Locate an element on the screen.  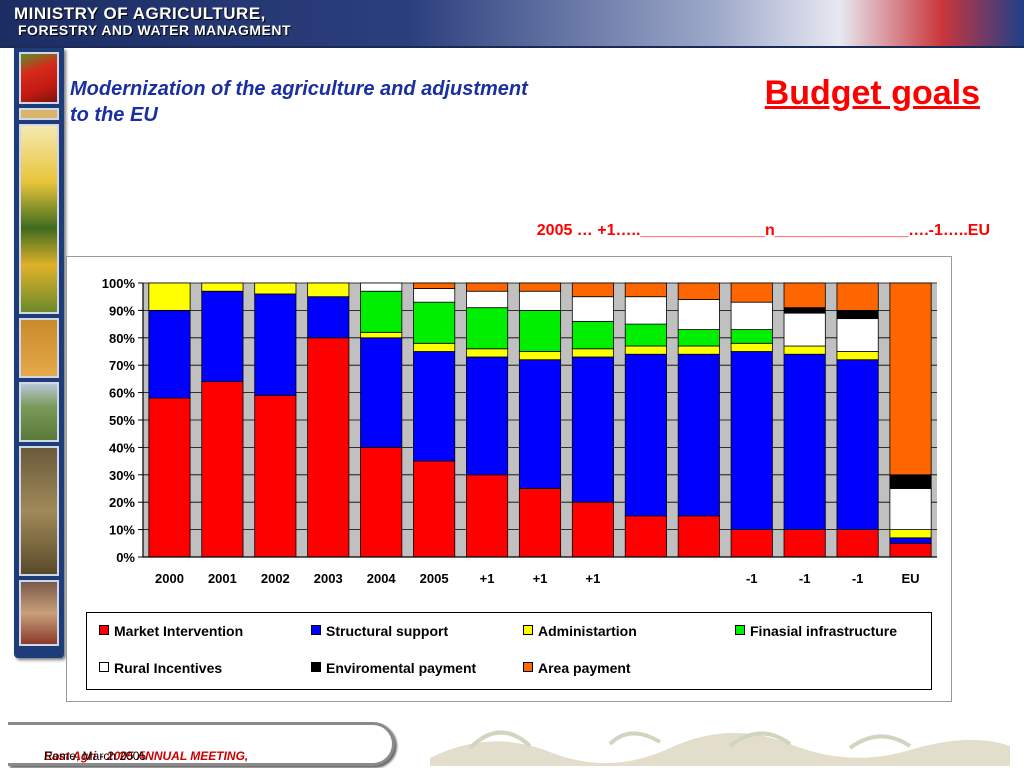
wheat-photo is located at coordinates (39, 114).